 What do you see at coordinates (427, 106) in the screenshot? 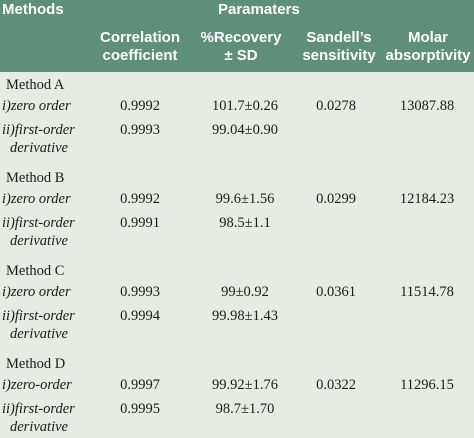
I see `molar-value: 13087.88` at bounding box center [427, 106].